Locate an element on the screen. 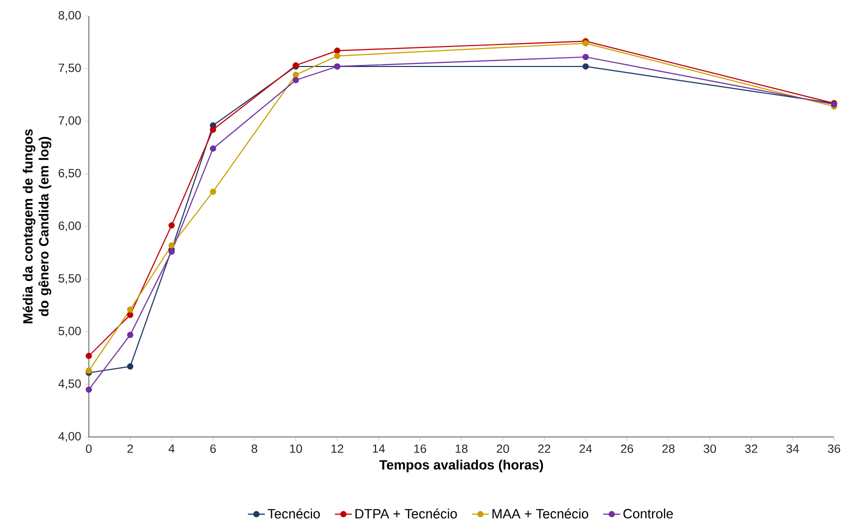 This screenshot has width=844, height=526. x-tick-label: 30 is located at coordinates (710, 449).